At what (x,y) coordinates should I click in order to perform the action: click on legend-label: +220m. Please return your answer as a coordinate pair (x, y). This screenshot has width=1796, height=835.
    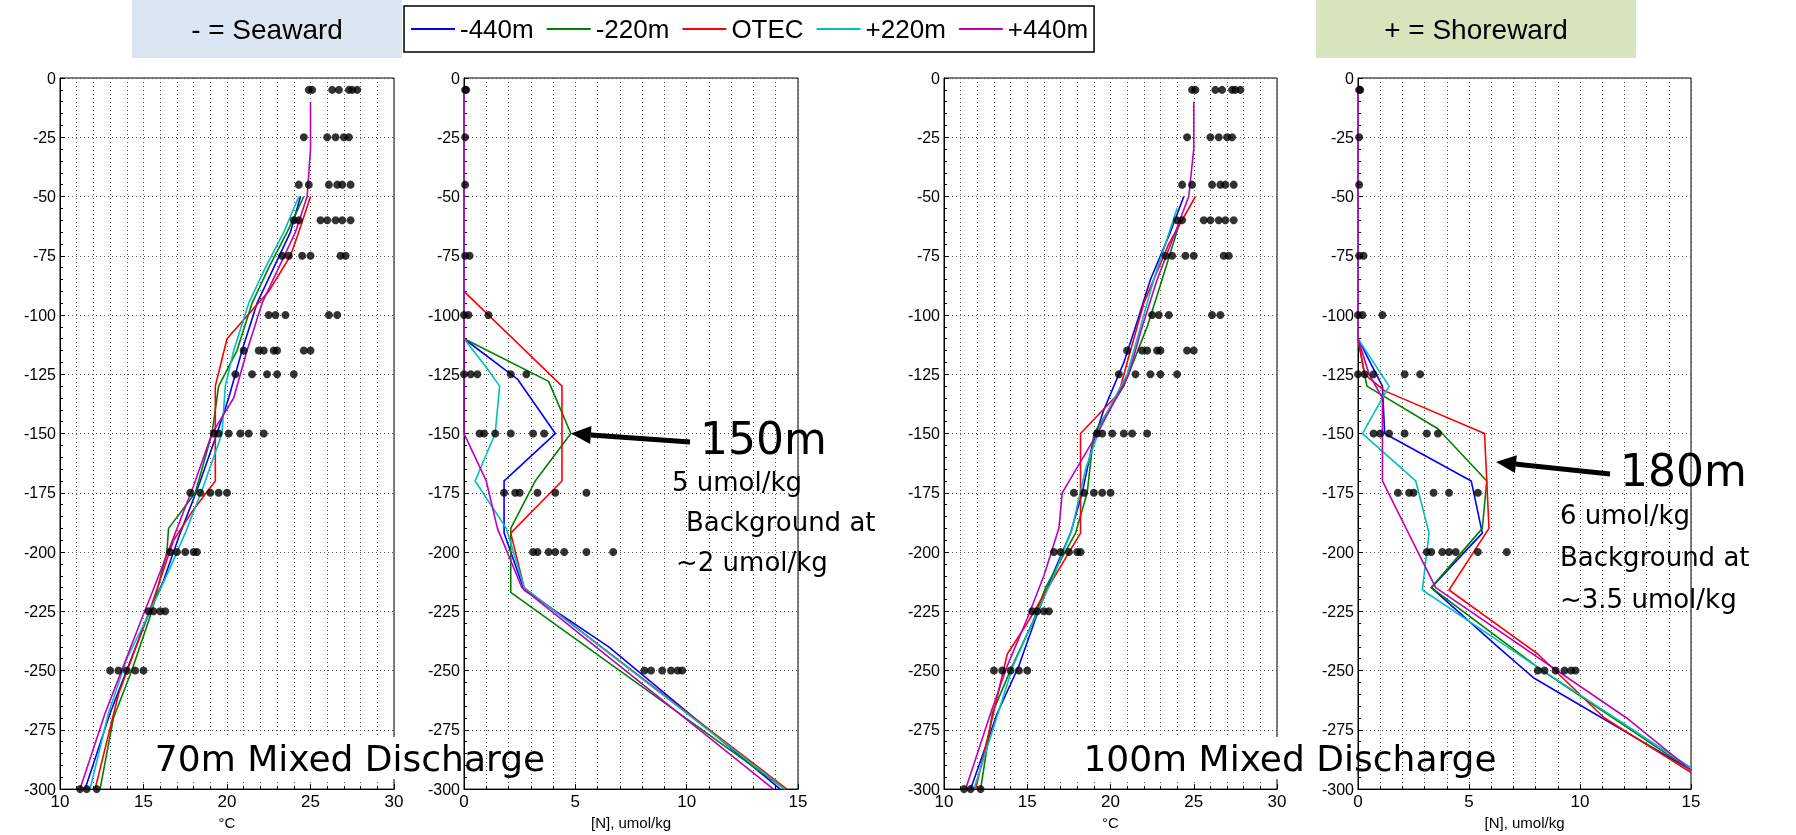
    Looking at the image, I should click on (905, 29).